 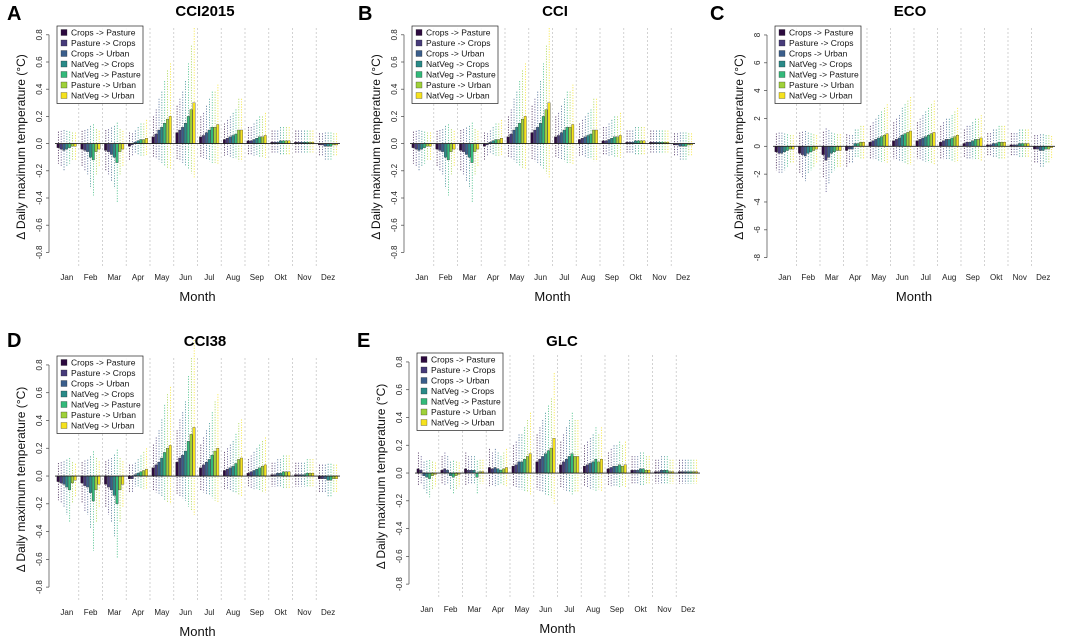 I want to click on y-tick-label: -0.4, so click(x=39, y=531).